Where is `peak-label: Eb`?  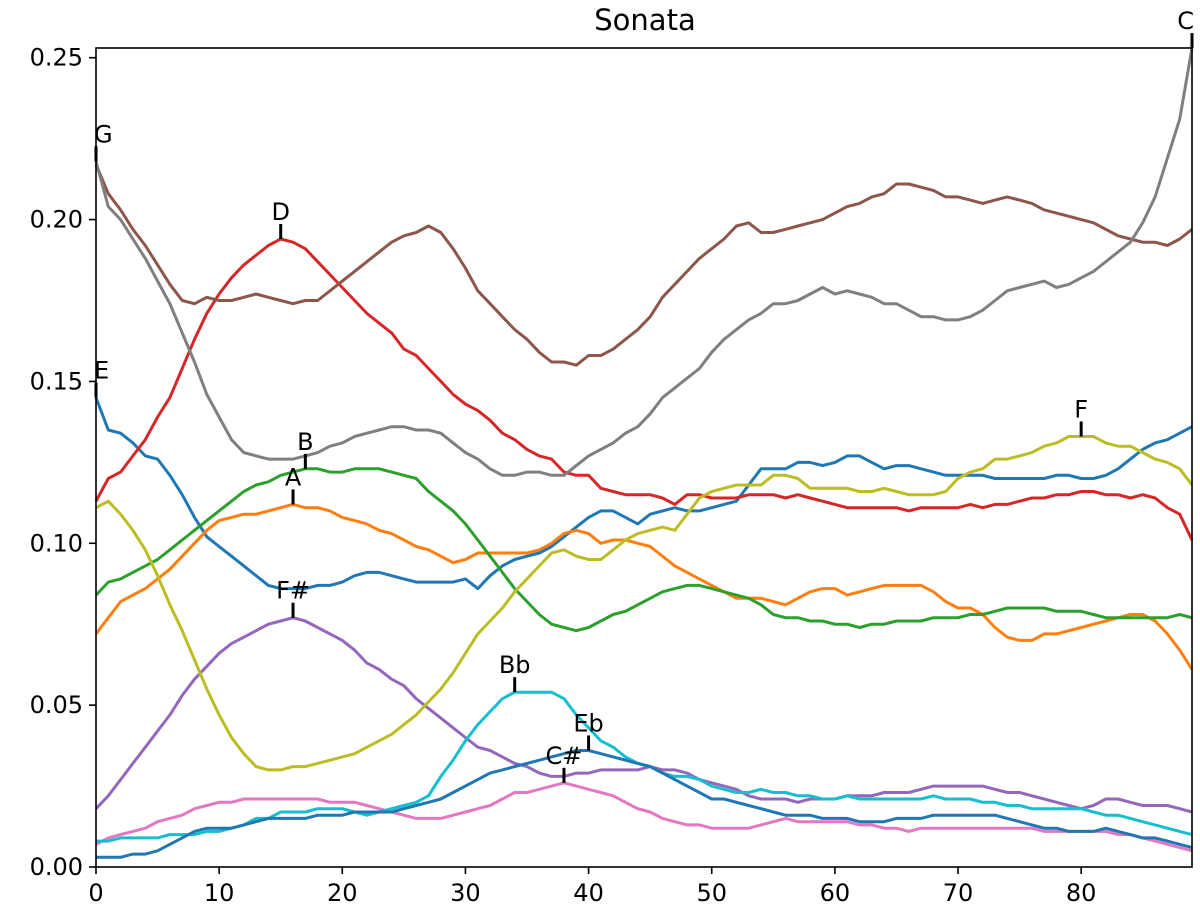 peak-label: Eb is located at coordinates (588, 723).